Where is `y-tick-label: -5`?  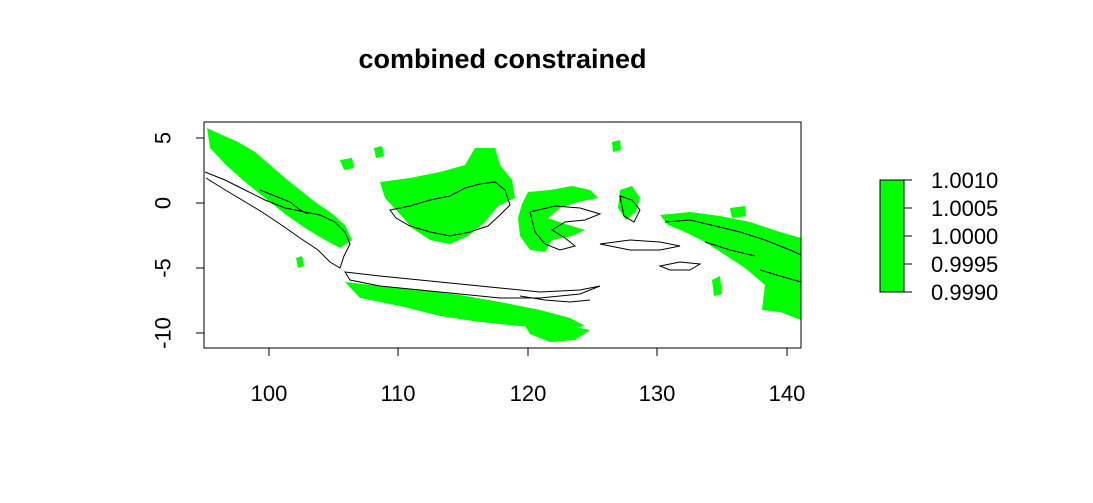
y-tick-label: -5 is located at coordinates (163, 268).